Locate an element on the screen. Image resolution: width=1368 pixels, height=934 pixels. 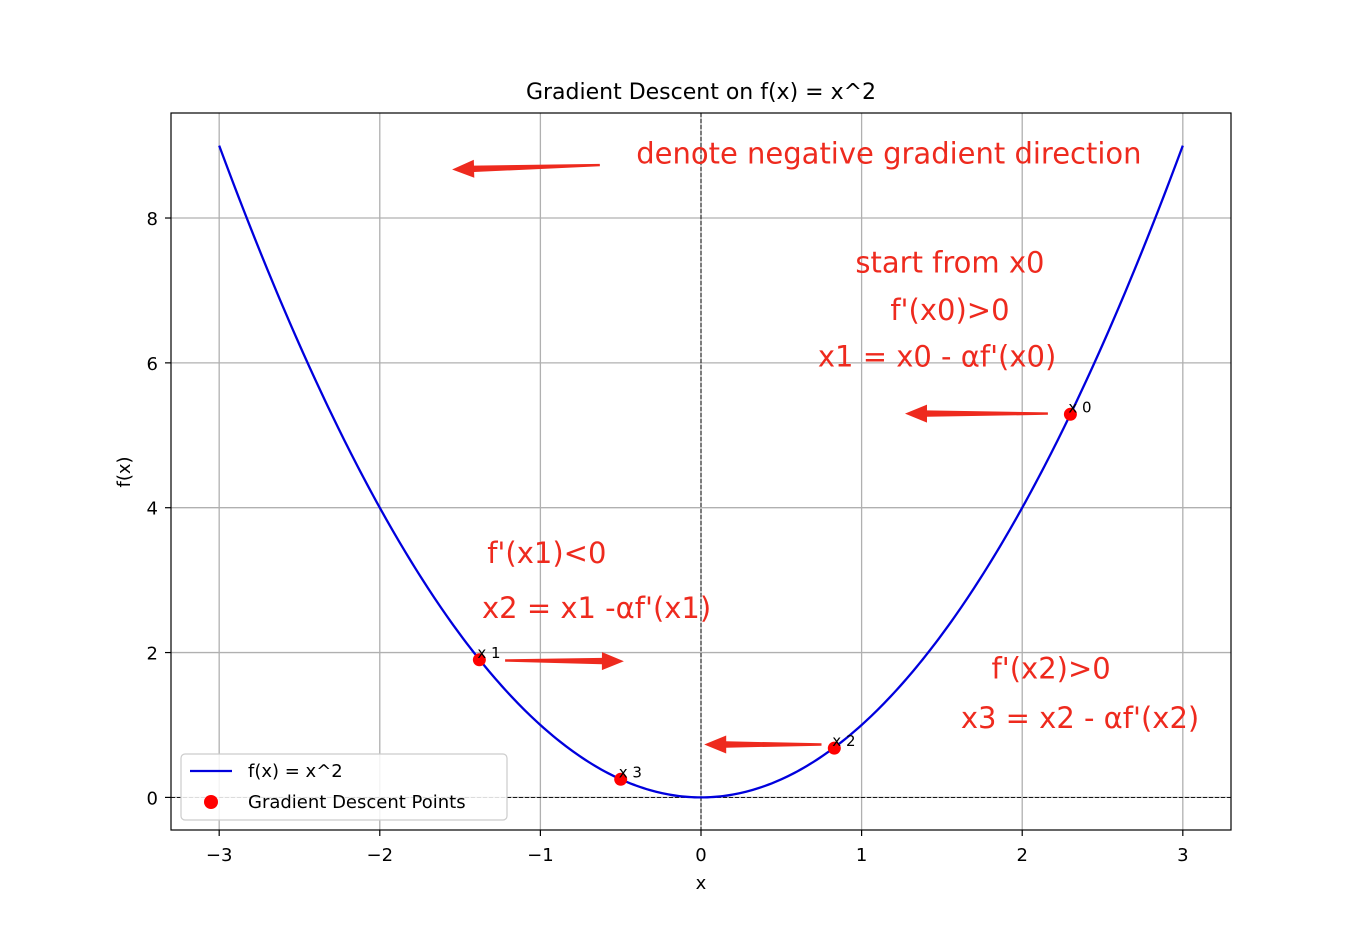
x-tick-label: −3 is located at coordinates (219, 855).